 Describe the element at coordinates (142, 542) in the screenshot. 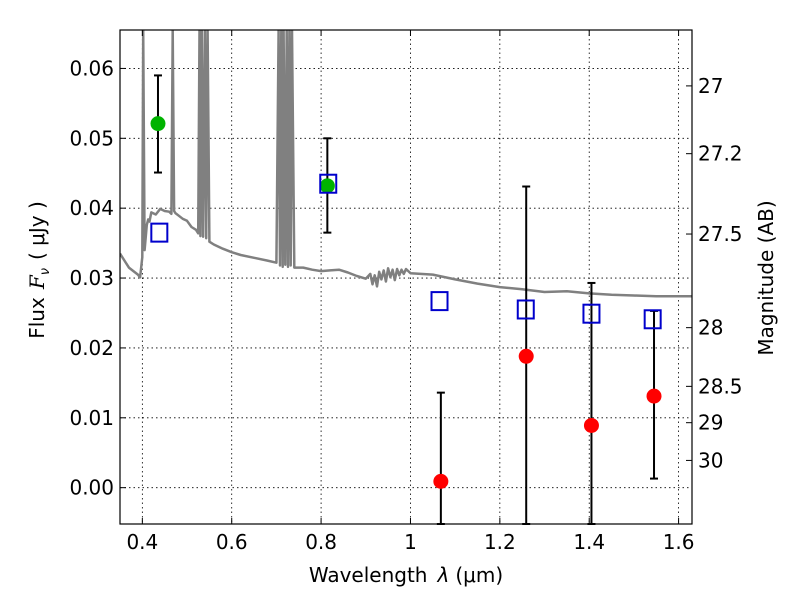

I see `x-tick-label: 0.4` at that location.